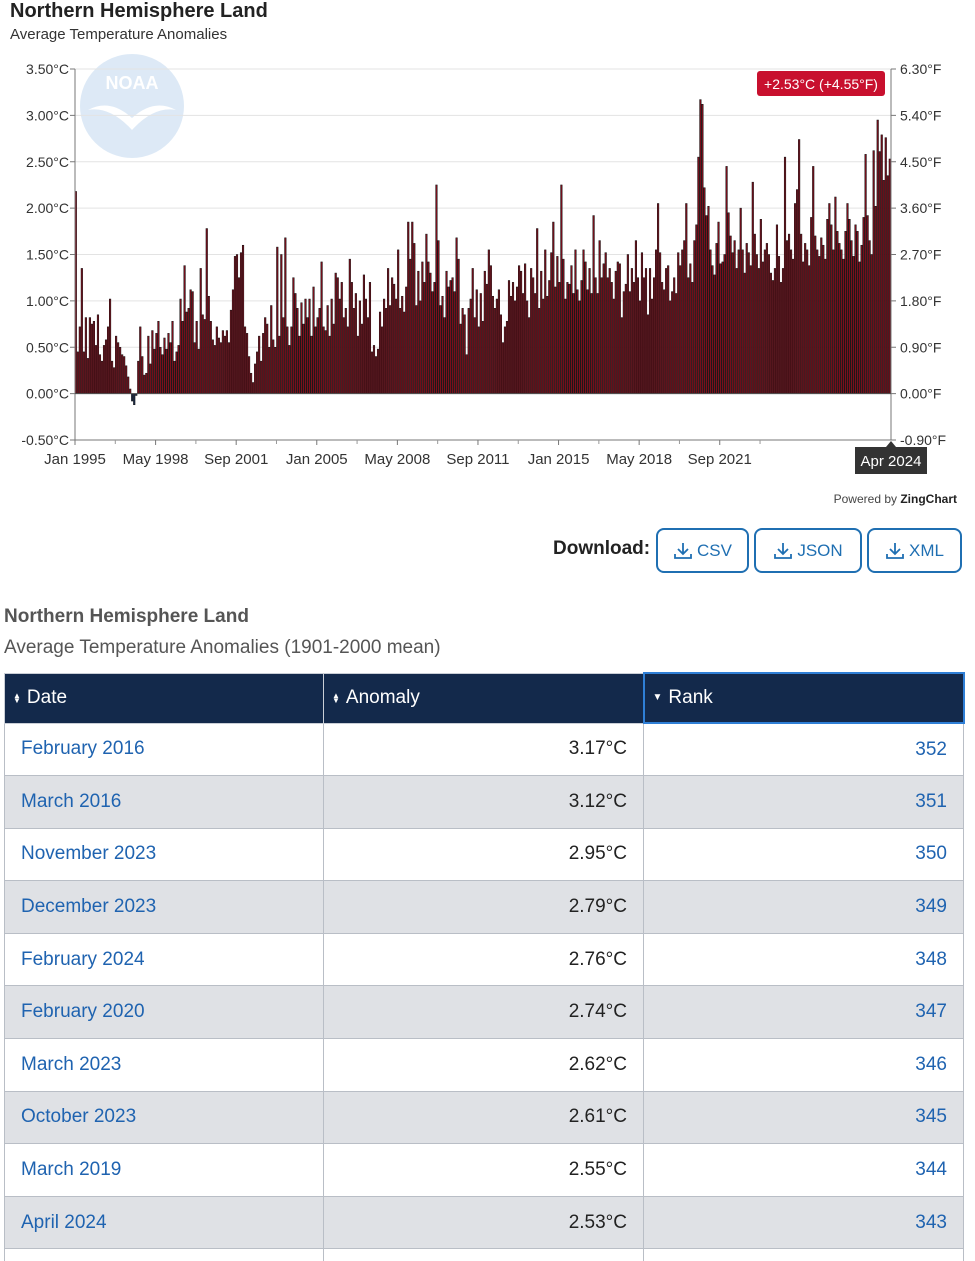 The image size is (975, 1261). I want to click on rank-cell: 344, so click(803, 1170).